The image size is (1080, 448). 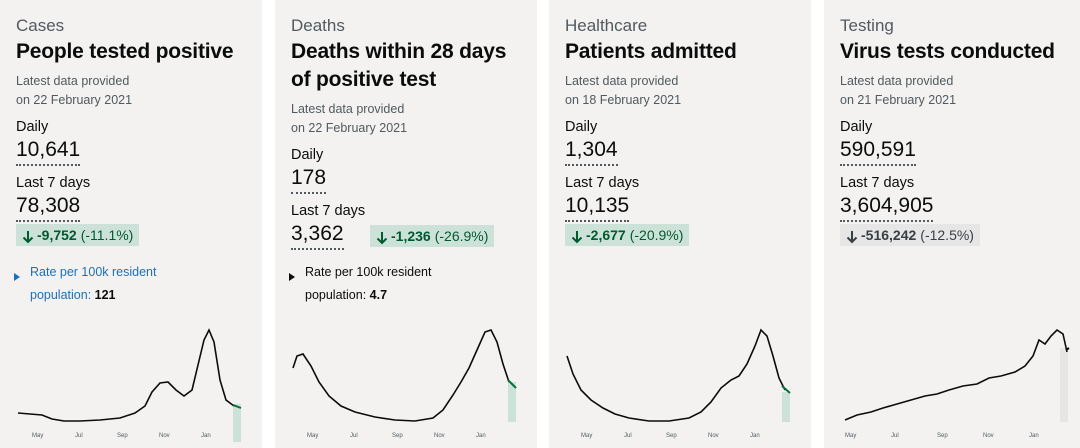 What do you see at coordinates (591, 151) in the screenshot?
I see `daily-value: 1,304` at bounding box center [591, 151].